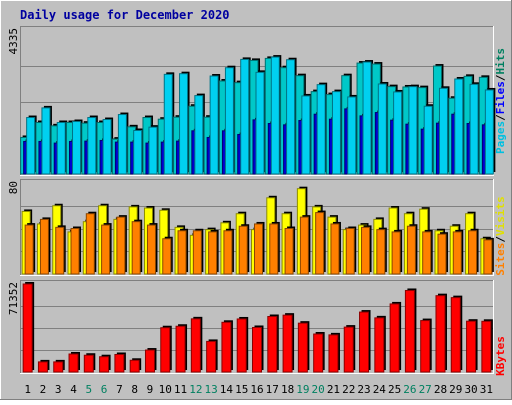 This screenshot has height=405, width=512. I want to click on bar-visits-sites-day-24-face, so click(381, 252).